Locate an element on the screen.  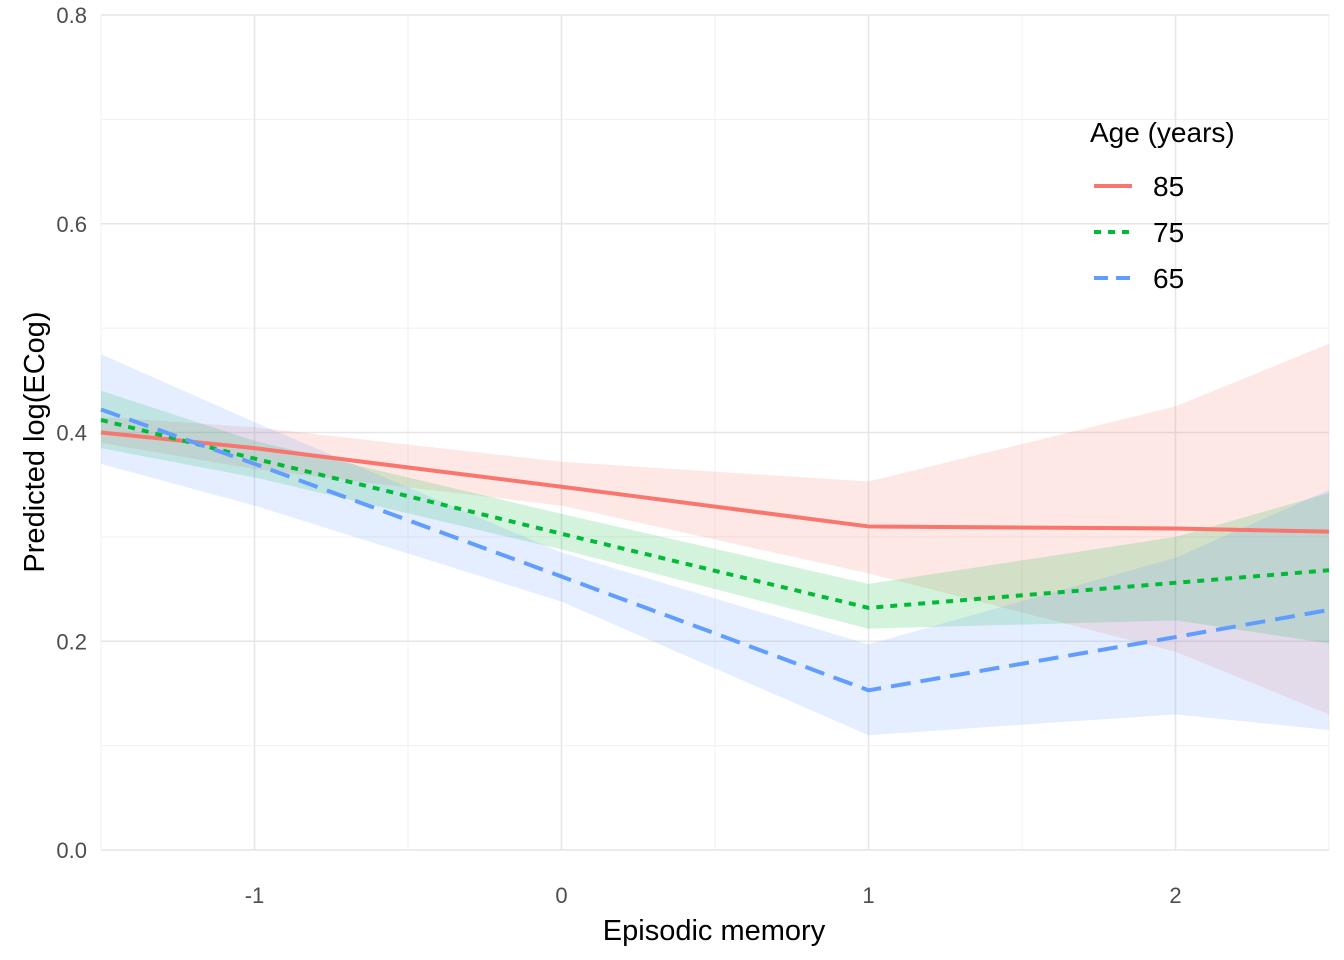
y-tick-label: 0.8 is located at coordinates (71, 15).